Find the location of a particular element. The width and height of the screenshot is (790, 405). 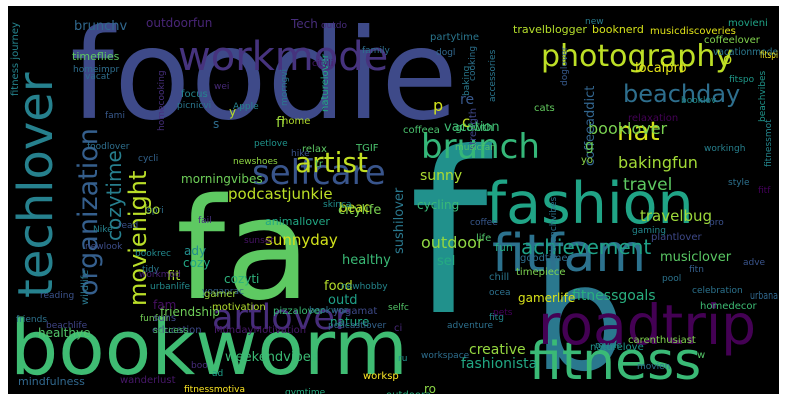

word-morningvibes: morningvibes is located at coordinates (222, 179).